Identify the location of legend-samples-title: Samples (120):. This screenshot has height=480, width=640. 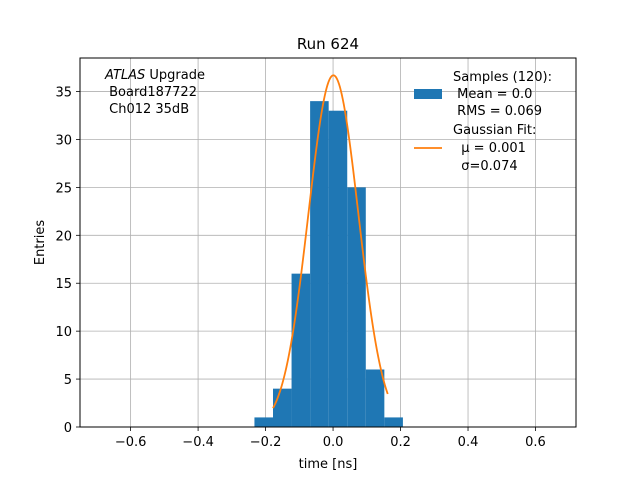
(502, 77).